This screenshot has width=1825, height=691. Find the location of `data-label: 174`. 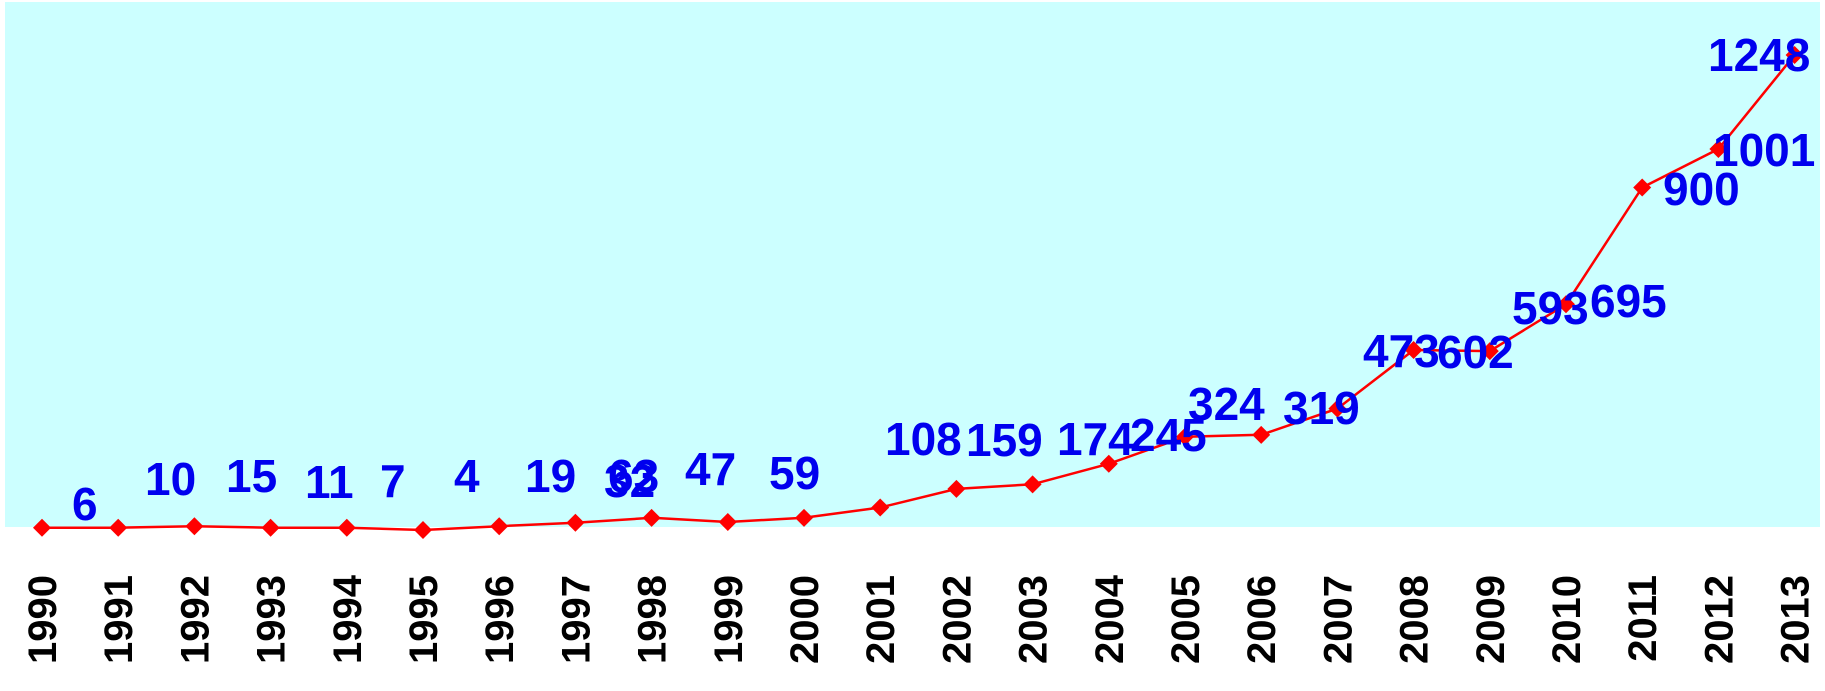

data-label: 174 is located at coordinates (1095, 439).